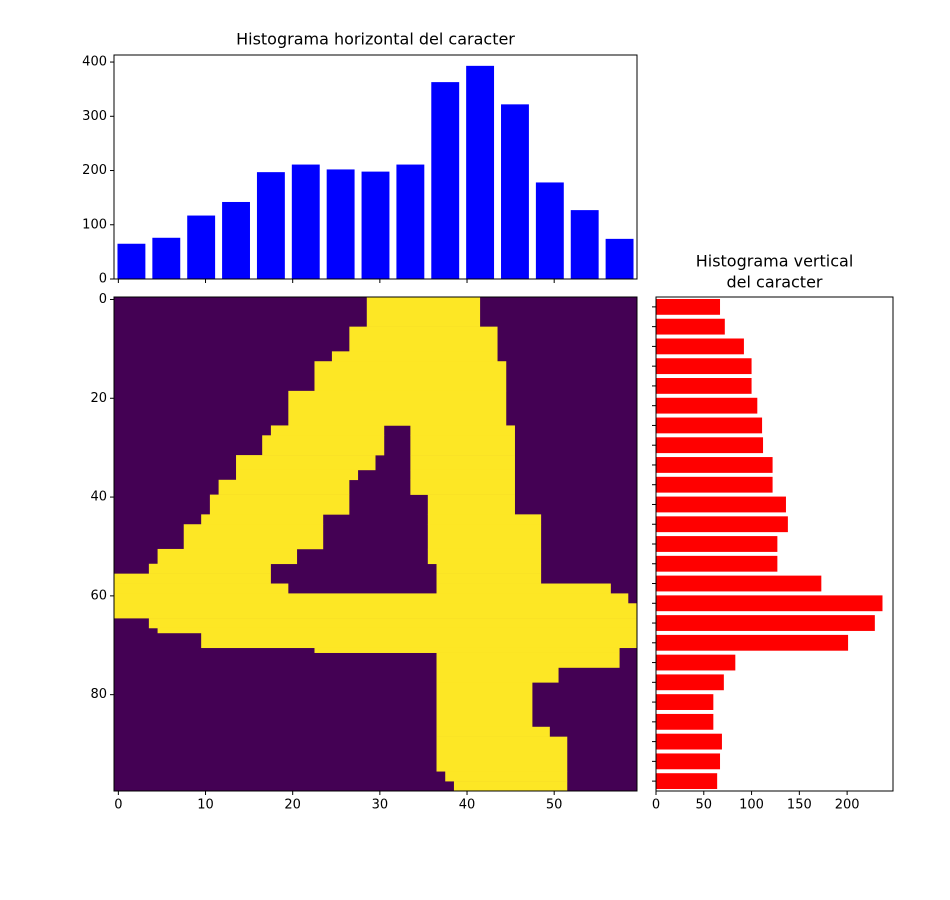 Image resolution: width=950 pixels, height=900 pixels. I want to click on y-tick-label: 40, so click(98, 497).